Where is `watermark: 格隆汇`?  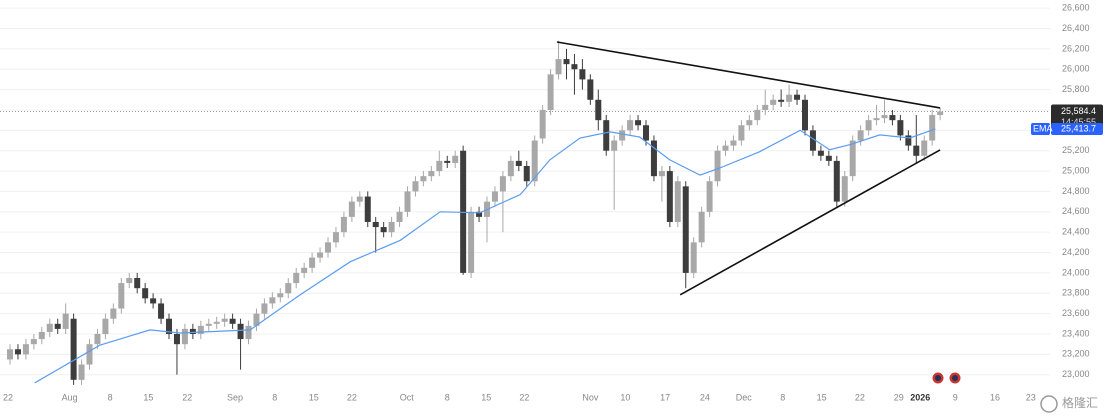 watermark: 格隆汇 is located at coordinates (1069, 404).